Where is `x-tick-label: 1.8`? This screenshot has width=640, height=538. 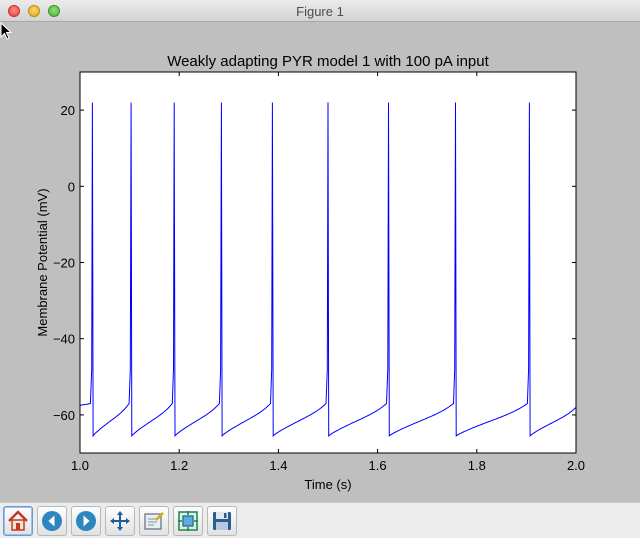 x-tick-label: 1.8 is located at coordinates (477, 465).